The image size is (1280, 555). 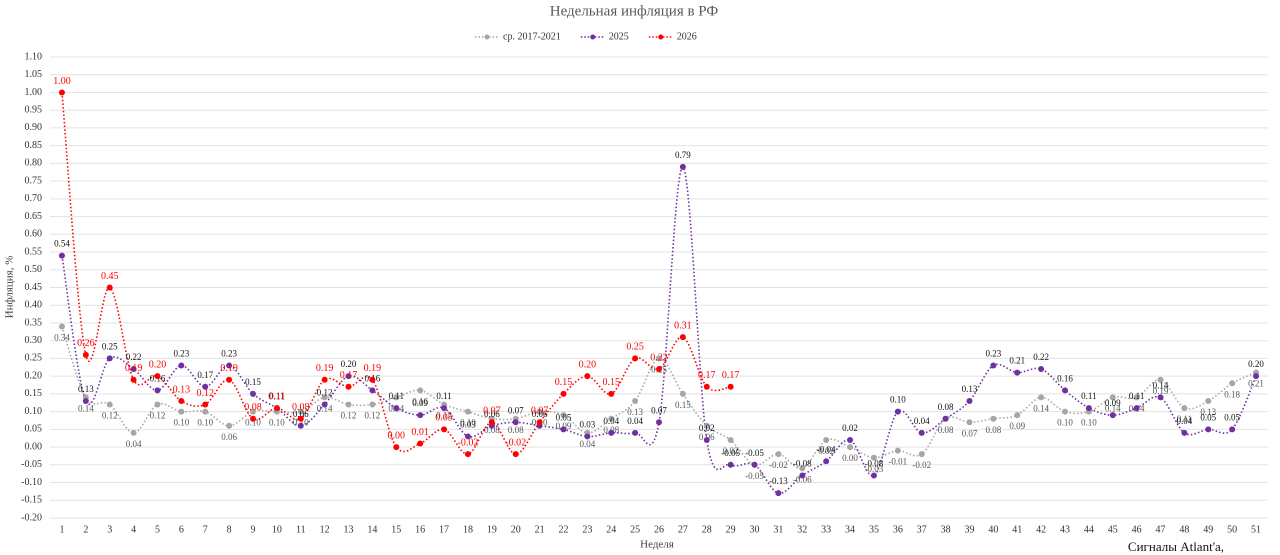 I want to click on data-label: 0.31, so click(x=683, y=325).